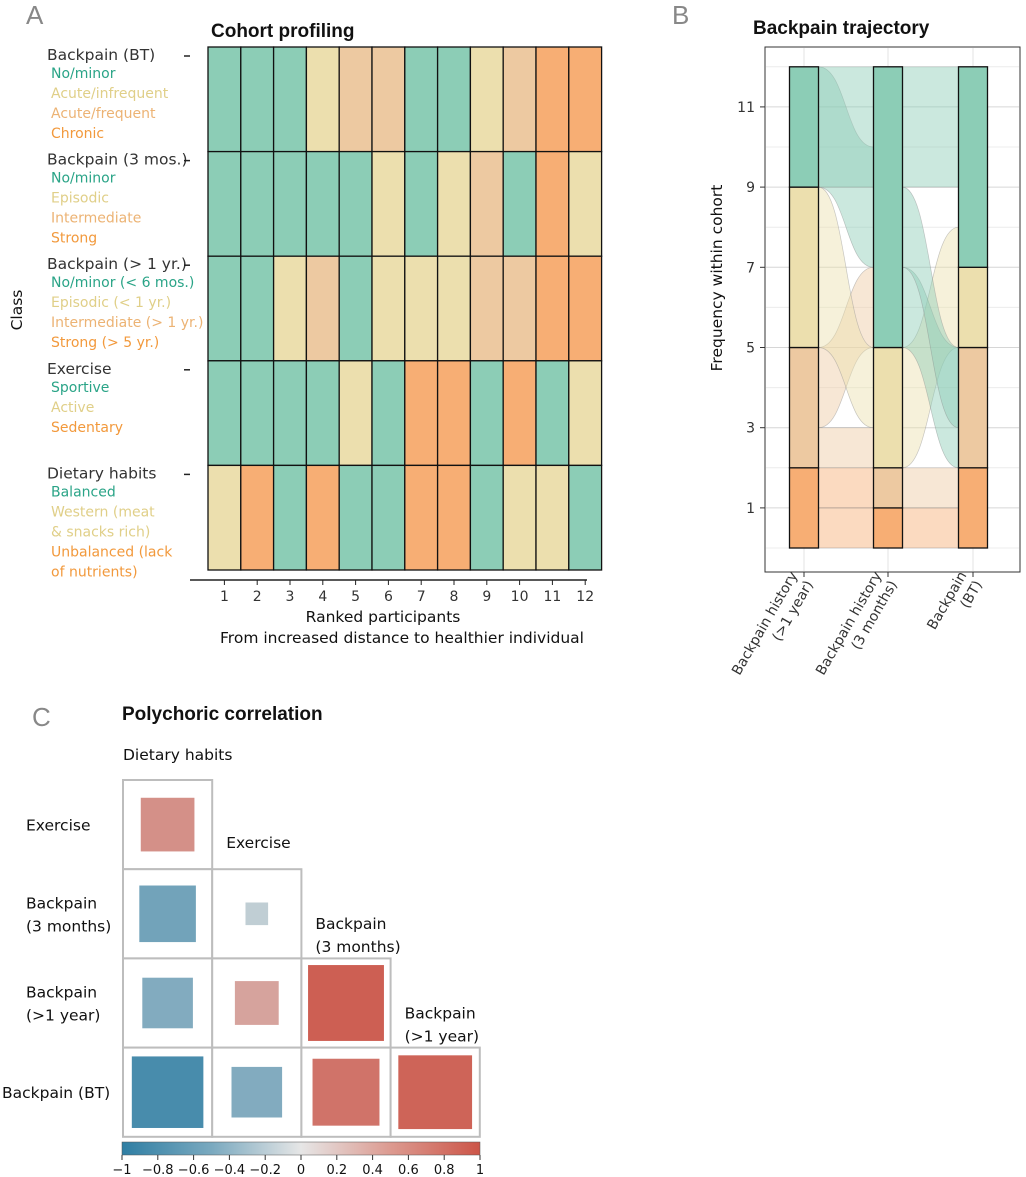 Image resolution: width=1026 pixels, height=1177 pixels. I want to click on heatmap-cell-r4-p8, so click(454, 413).